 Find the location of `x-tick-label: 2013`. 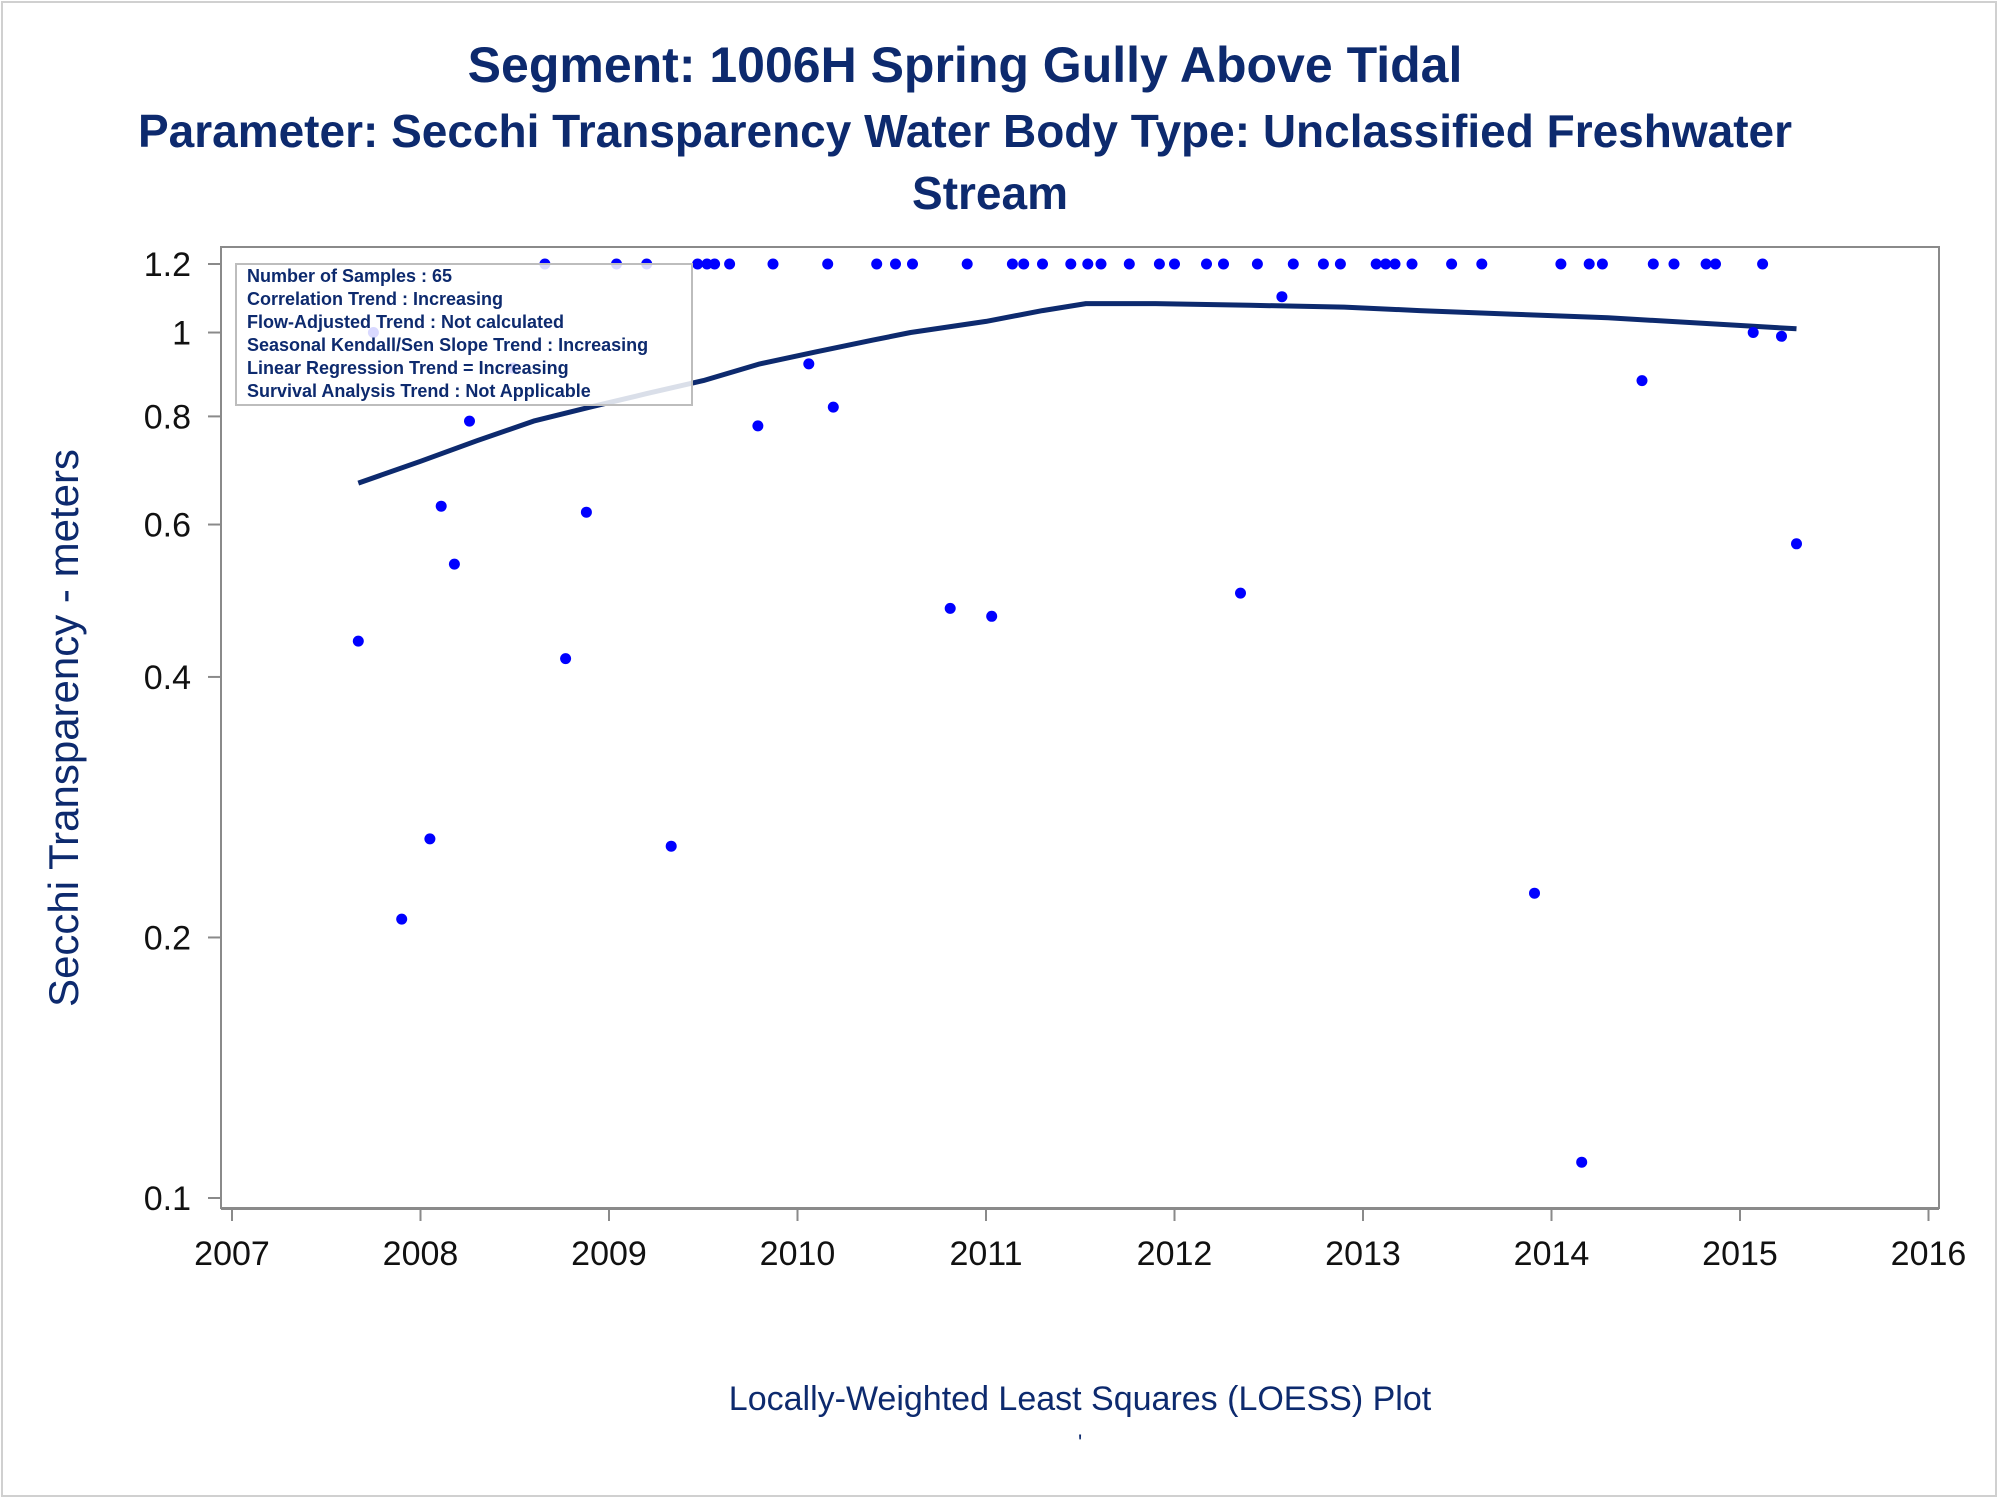

x-tick-label: 2013 is located at coordinates (1363, 1254).